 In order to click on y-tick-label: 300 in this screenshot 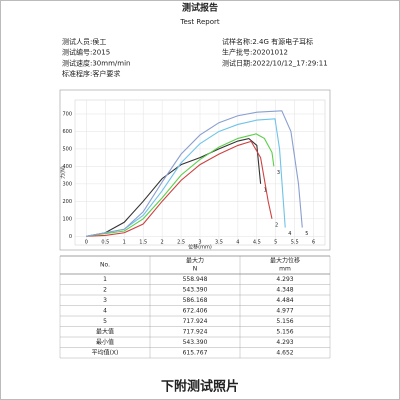, I will do `click(67, 184)`.